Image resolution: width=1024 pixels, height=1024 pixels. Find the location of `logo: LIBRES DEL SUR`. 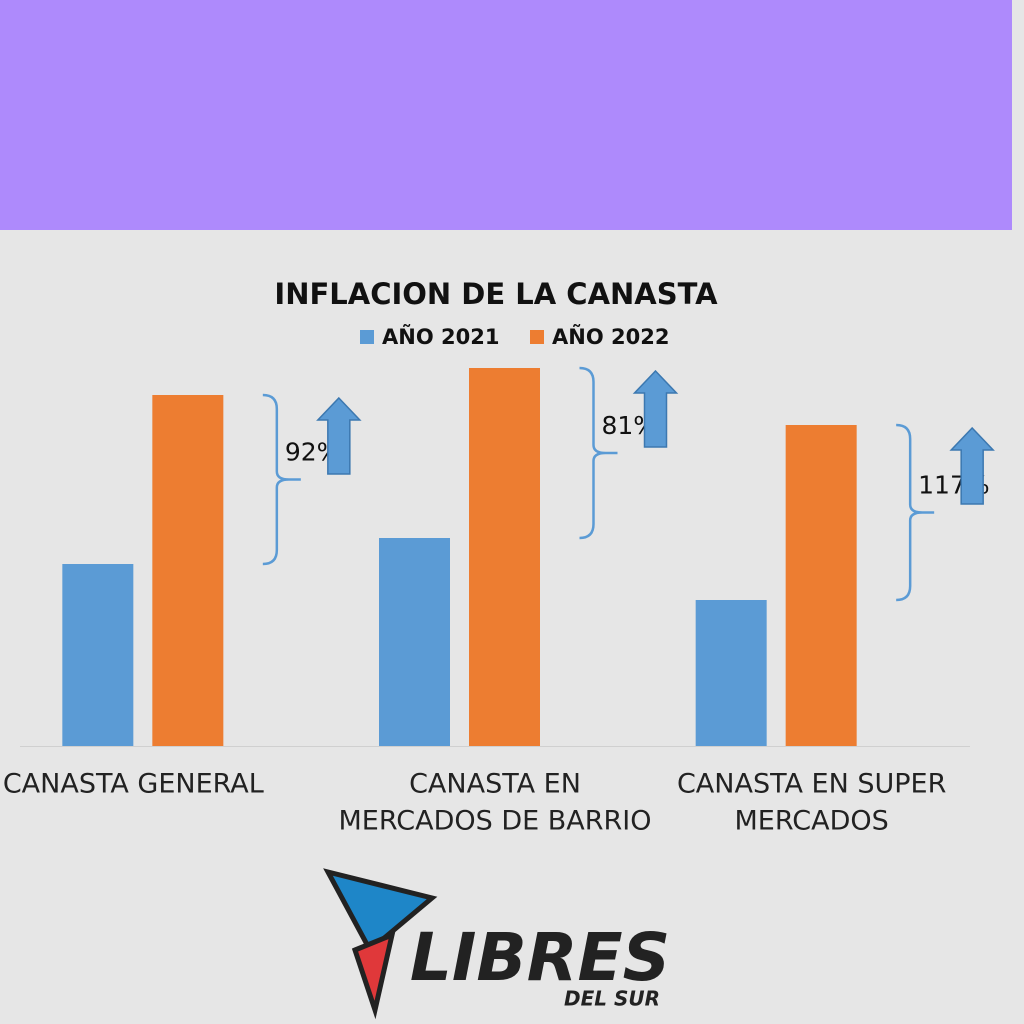

logo: LIBRES DEL SUR is located at coordinates (496, 944).